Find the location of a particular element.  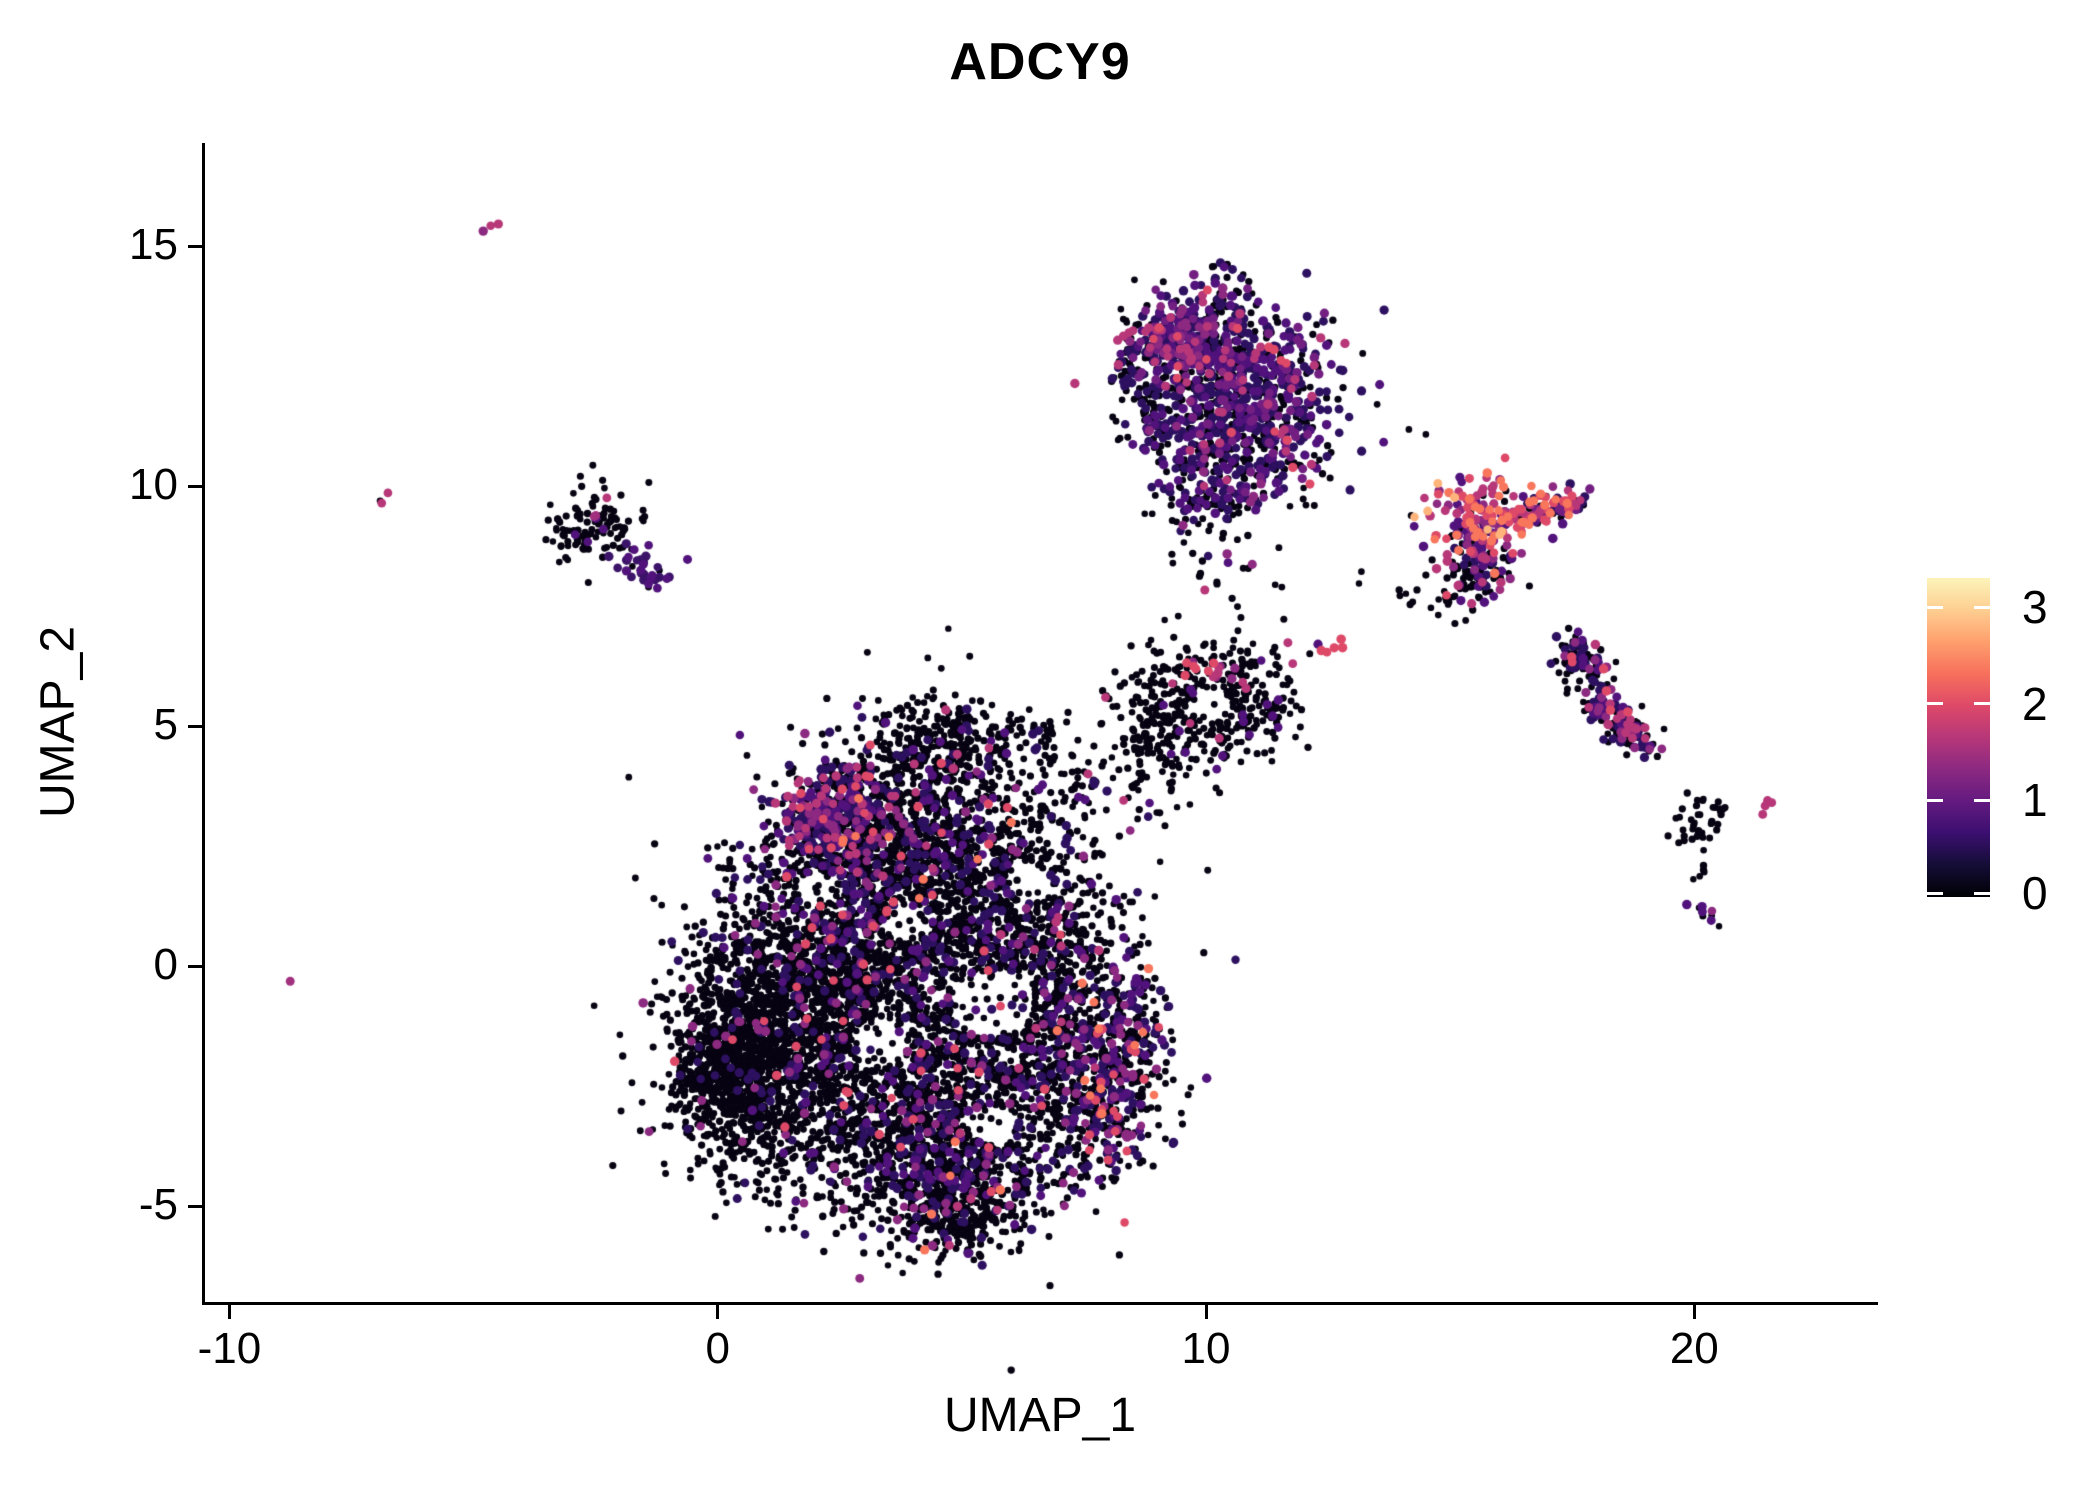

x-tick-label: 10 is located at coordinates (1206, 1348).